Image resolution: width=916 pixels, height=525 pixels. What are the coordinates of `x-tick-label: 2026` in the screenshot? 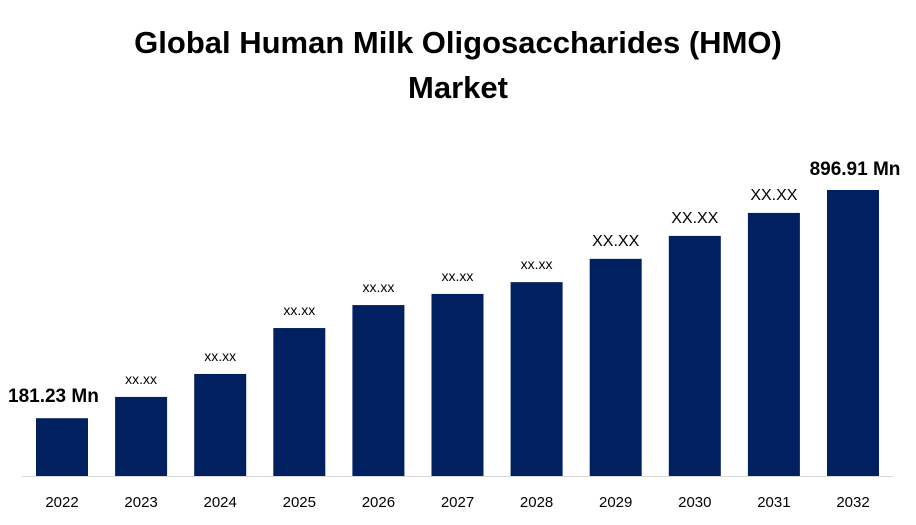 It's located at (378, 502).